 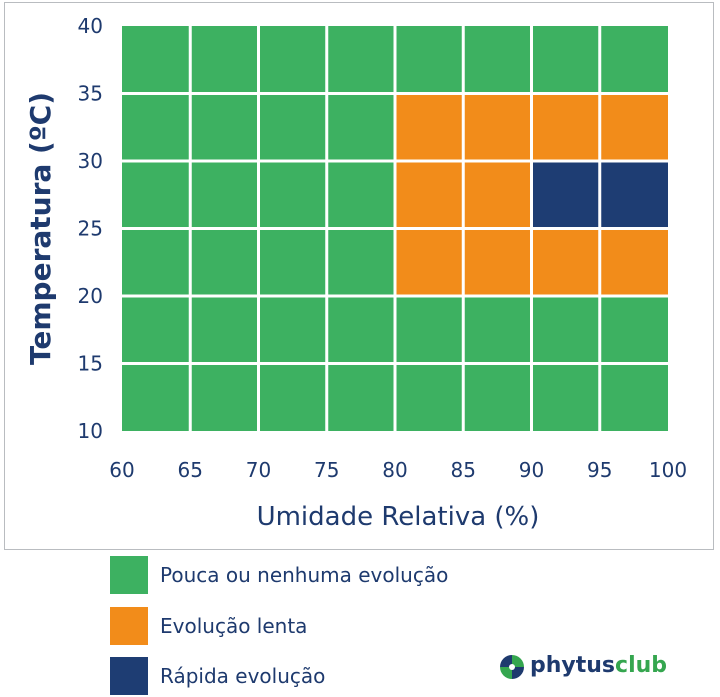 What do you see at coordinates (121, 470) in the screenshot?
I see `x-tick-label: 60` at bounding box center [121, 470].